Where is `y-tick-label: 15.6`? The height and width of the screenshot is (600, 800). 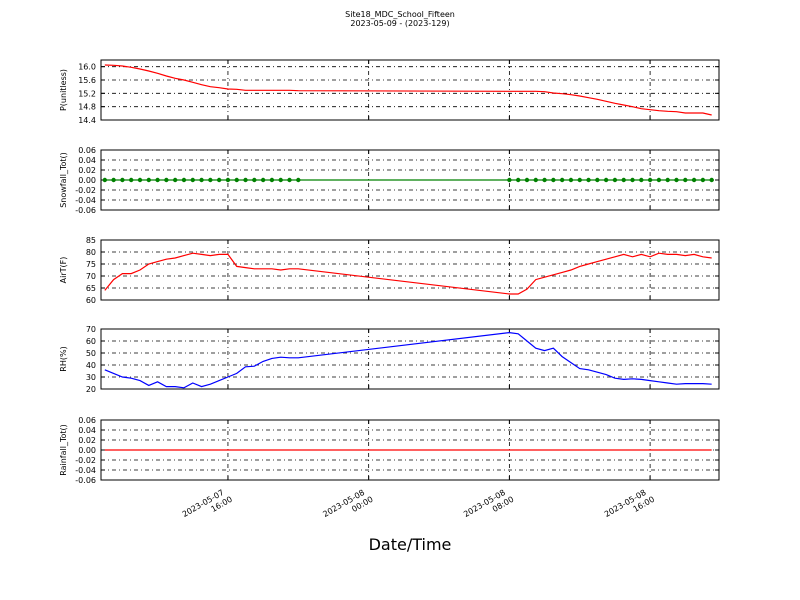 y-tick-label: 15.6 is located at coordinates (87, 80).